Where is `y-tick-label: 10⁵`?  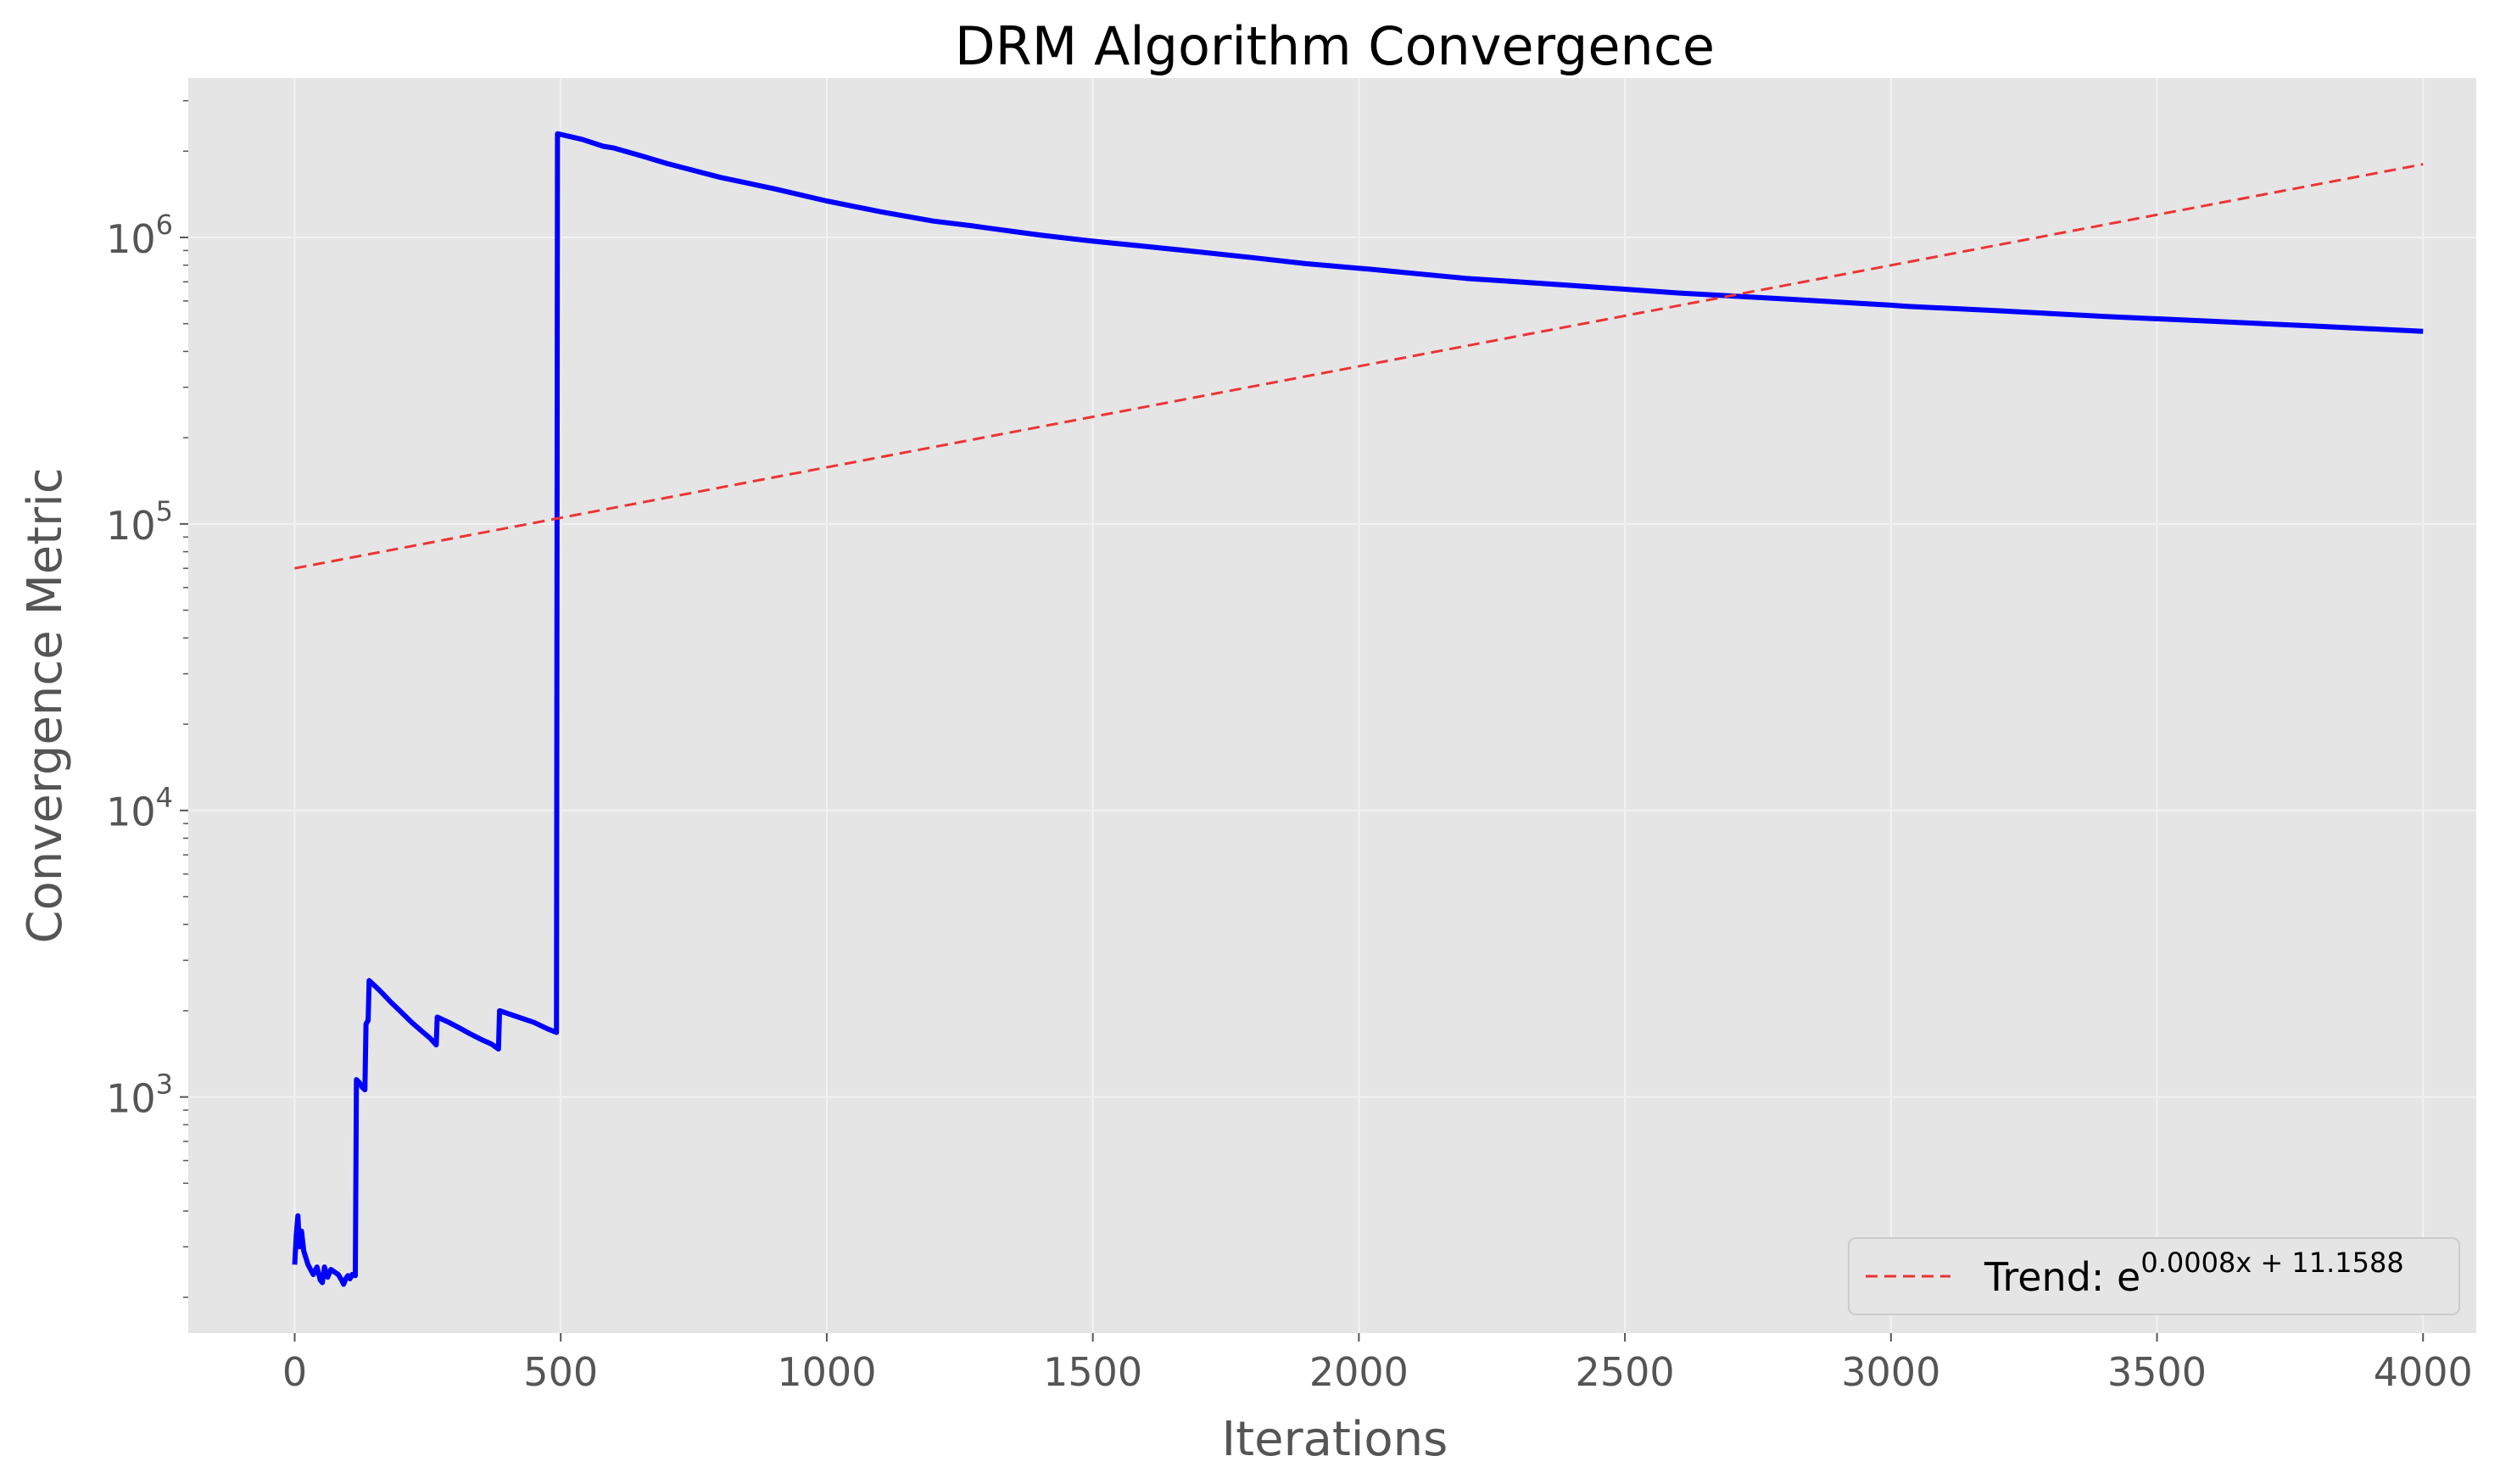 y-tick-label: 10⁵ is located at coordinates (139, 522).